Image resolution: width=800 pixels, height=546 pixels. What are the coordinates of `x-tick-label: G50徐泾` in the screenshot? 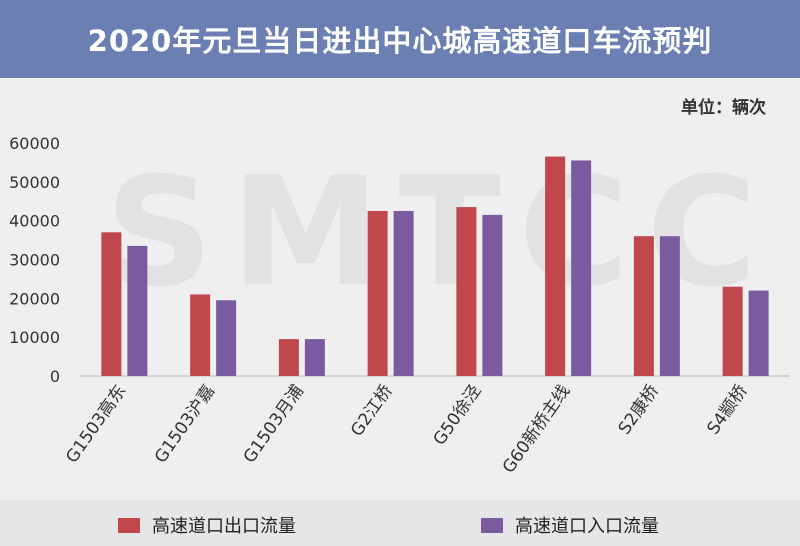 It's located at (458, 415).